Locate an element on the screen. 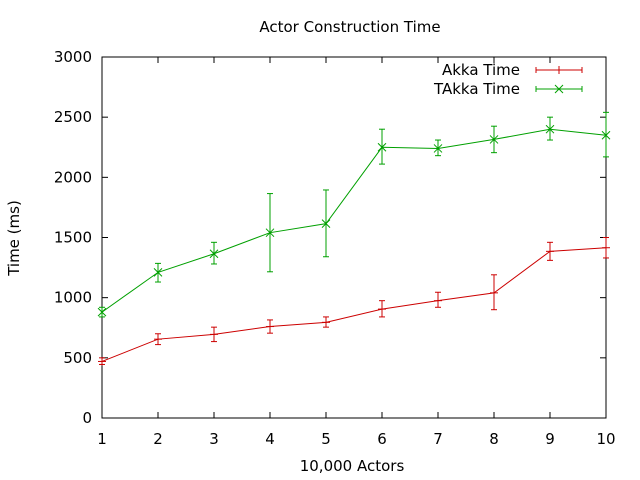  x-tick-label: 10 is located at coordinates (605, 439).